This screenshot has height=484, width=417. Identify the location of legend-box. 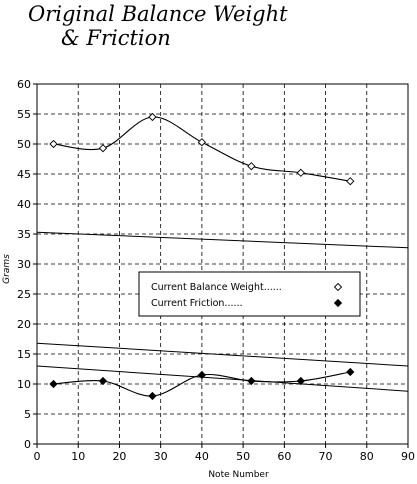
(249, 294).